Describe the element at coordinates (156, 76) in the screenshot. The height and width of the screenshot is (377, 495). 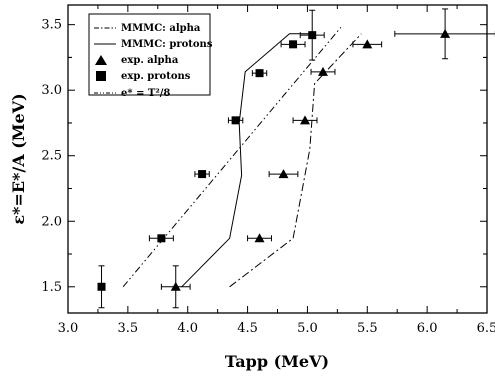
I see `exp-protons-legend-label: exp. protons` at that location.